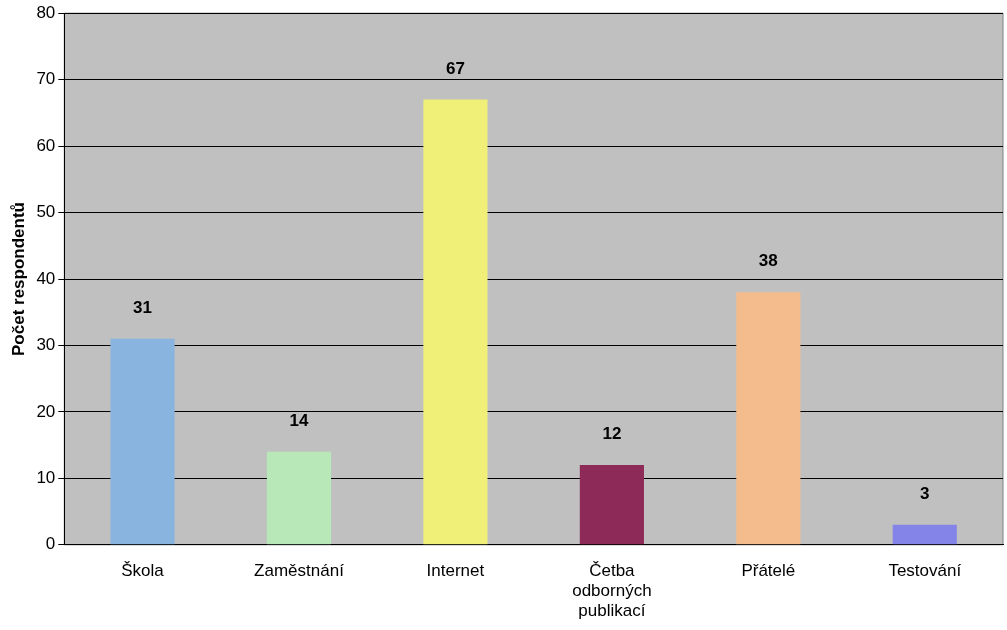  Describe the element at coordinates (455, 68) in the screenshot. I see `data-label: 67` at that location.